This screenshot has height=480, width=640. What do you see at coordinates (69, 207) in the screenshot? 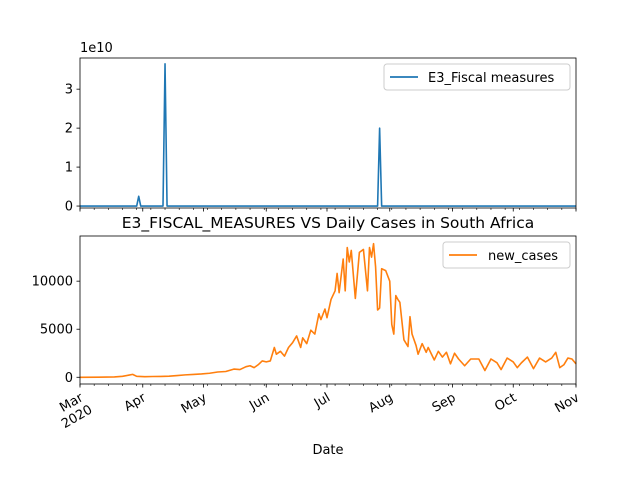
I see `top-y-tick-label: 0` at bounding box center [69, 207].